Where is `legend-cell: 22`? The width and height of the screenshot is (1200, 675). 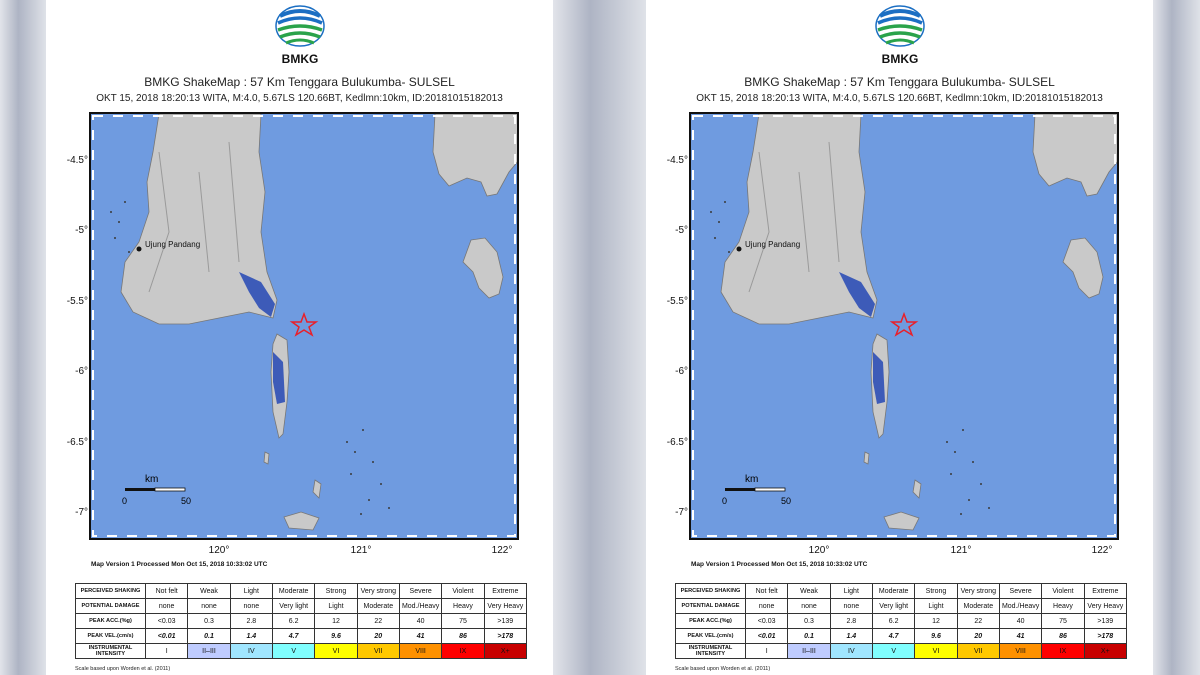
legend-cell: 22 is located at coordinates (378, 621).